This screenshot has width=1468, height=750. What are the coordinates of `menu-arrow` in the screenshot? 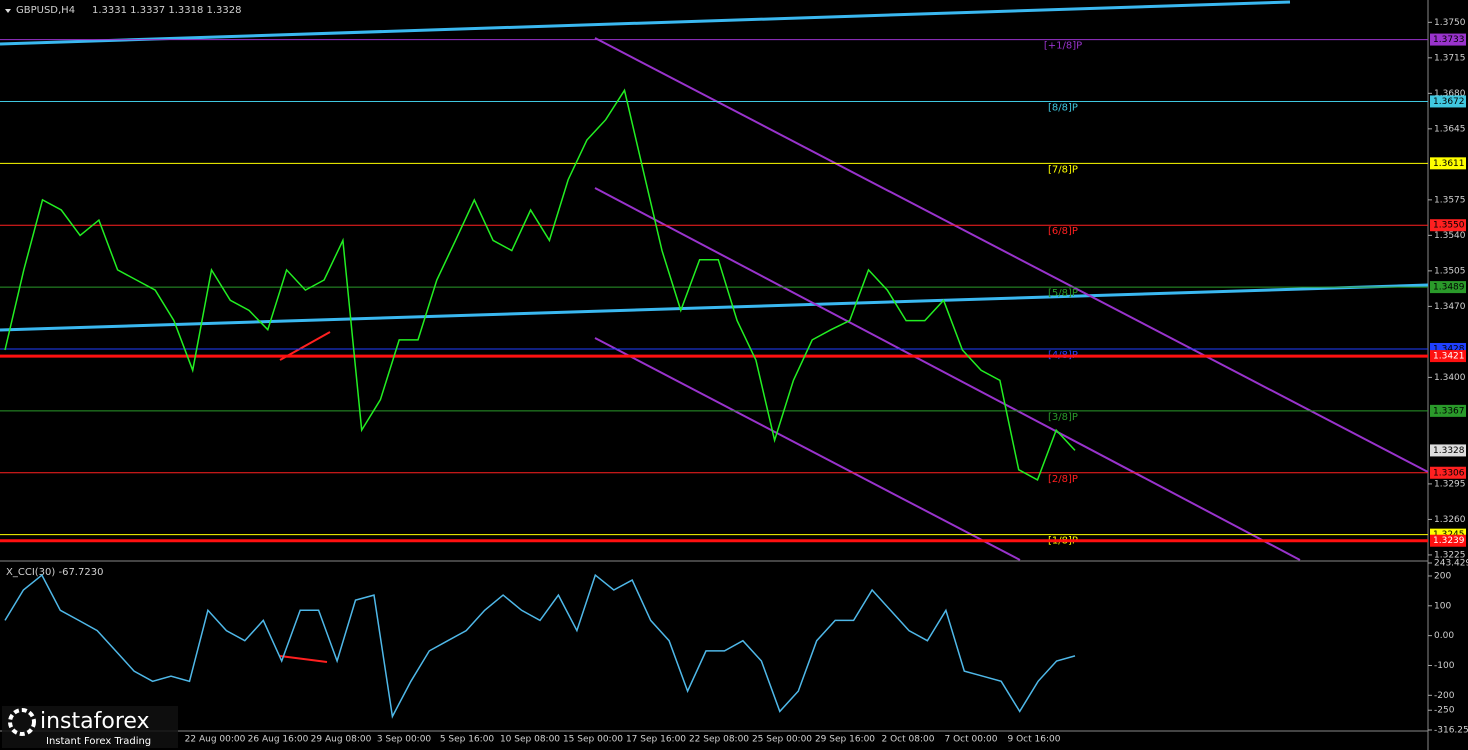 It's located at (8, 11).